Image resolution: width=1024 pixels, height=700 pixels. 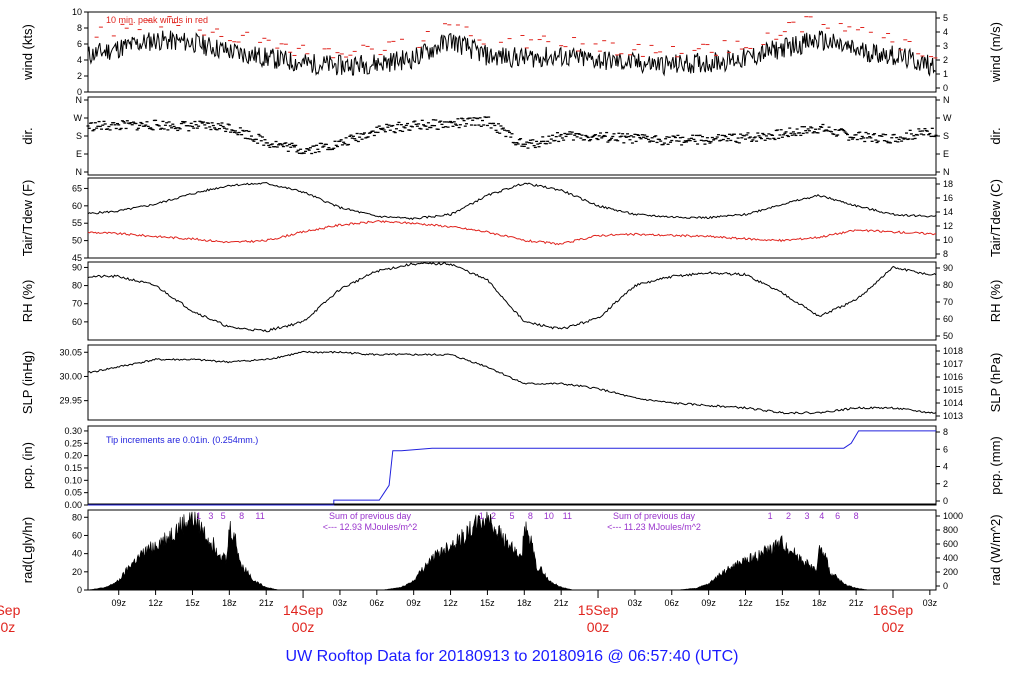 I want to click on y-tick-label-right: 80, so click(x=948, y=285).